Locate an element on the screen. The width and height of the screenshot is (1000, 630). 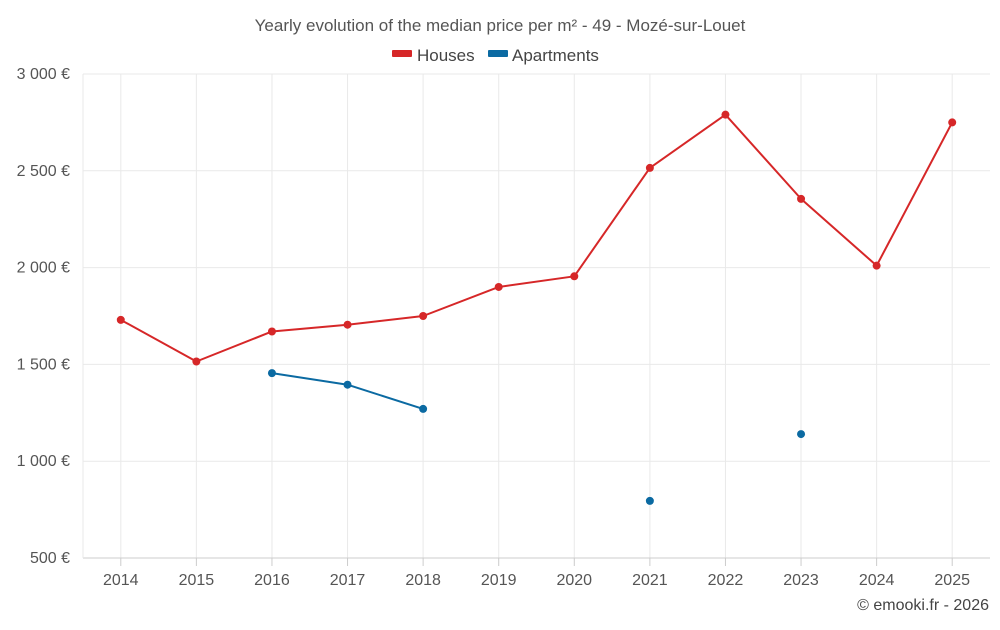
legend-swatch-houses is located at coordinates (402, 53).